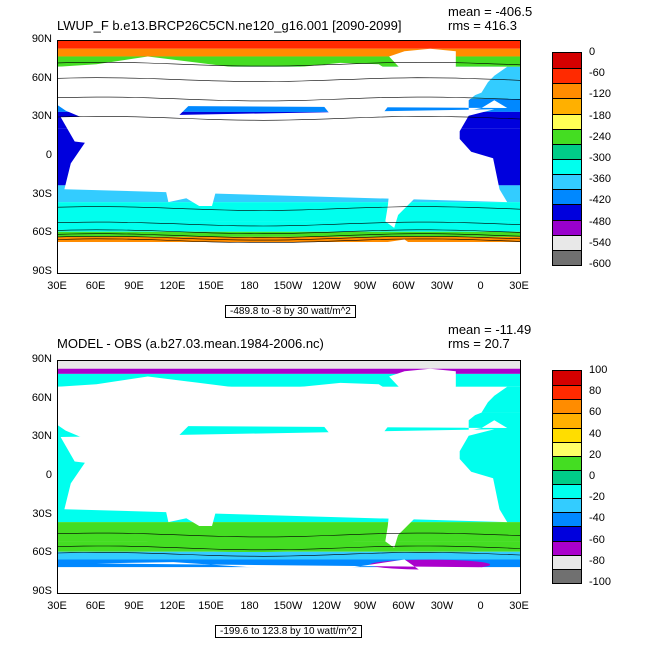 Image resolution: width=647 pixels, height=647 pixels. Describe the element at coordinates (95, 286) in the screenshot. I see `lon-tick-label: 60E` at that location.